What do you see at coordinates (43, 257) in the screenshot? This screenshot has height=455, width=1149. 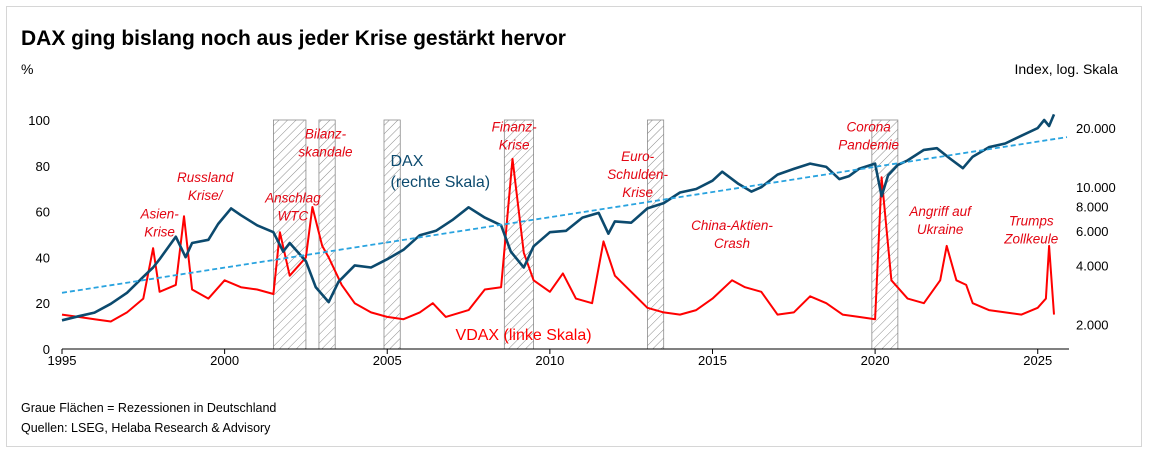 I see `y-left-tick-label: 40` at bounding box center [43, 257].